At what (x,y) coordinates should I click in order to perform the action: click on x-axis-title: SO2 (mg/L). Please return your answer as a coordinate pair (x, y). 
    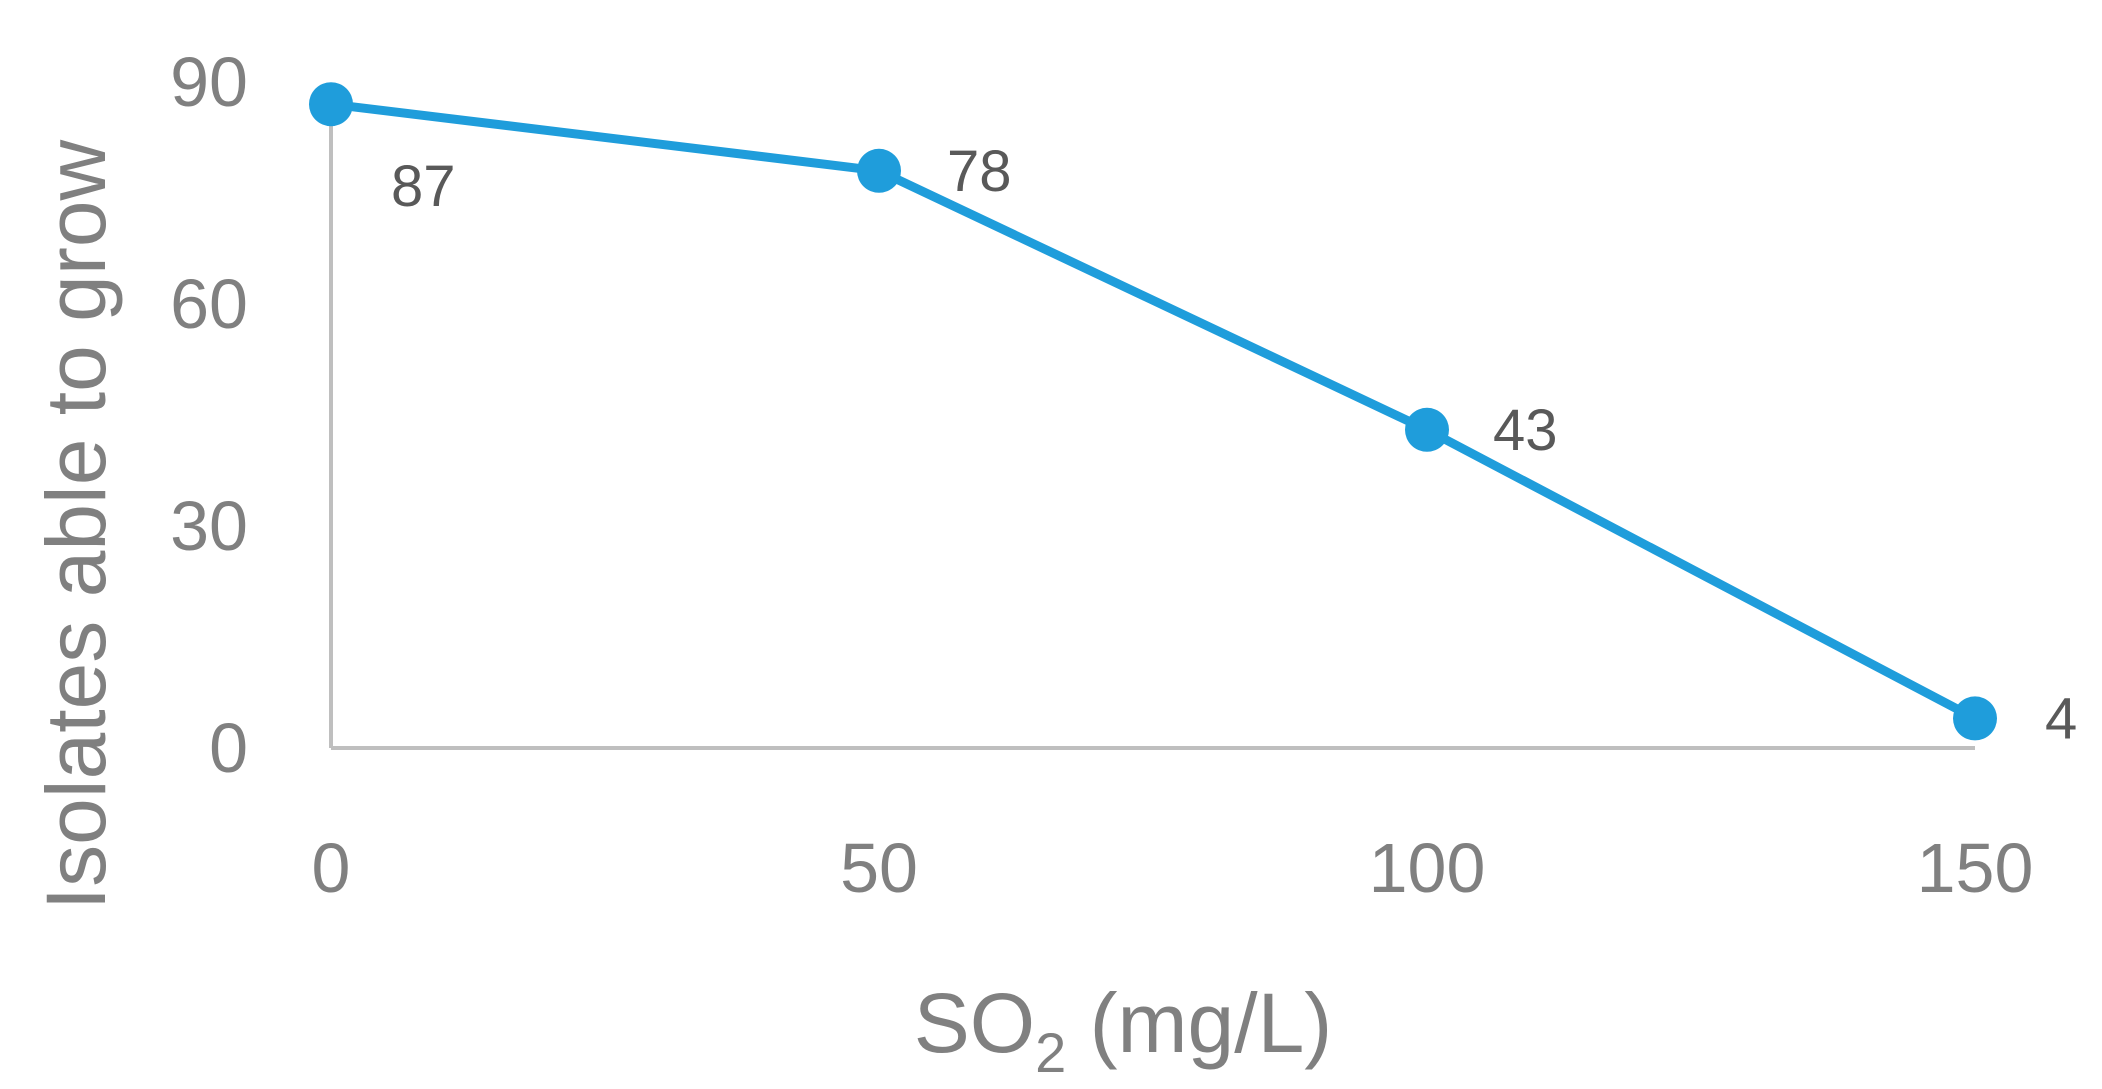
    Looking at the image, I should click on (1123, 1030).